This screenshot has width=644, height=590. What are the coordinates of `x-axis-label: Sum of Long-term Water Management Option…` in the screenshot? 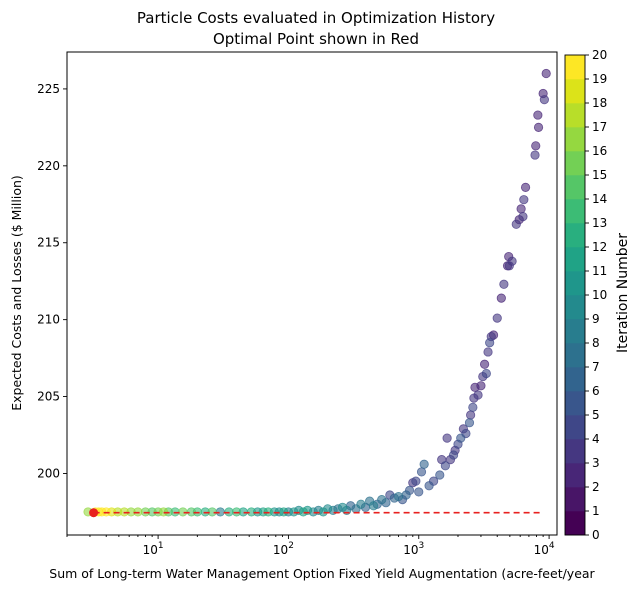 It's located at (322, 573).